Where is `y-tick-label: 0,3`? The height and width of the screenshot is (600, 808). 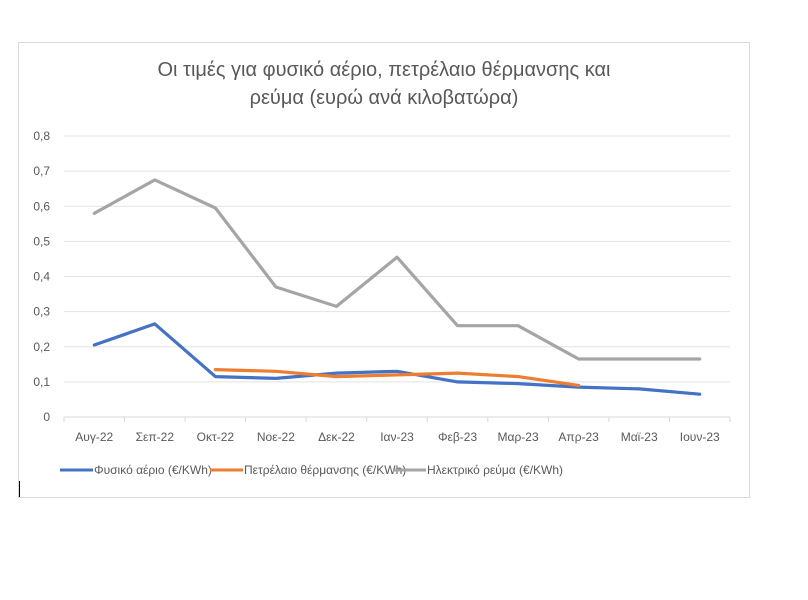 y-tick-label: 0,3 is located at coordinates (41, 312).